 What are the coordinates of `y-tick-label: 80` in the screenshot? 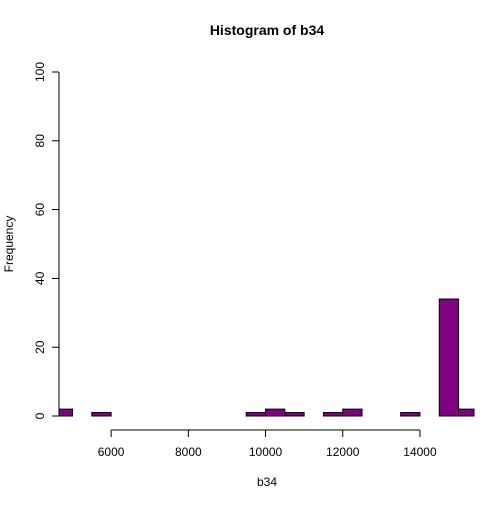 It's located at (40, 141).